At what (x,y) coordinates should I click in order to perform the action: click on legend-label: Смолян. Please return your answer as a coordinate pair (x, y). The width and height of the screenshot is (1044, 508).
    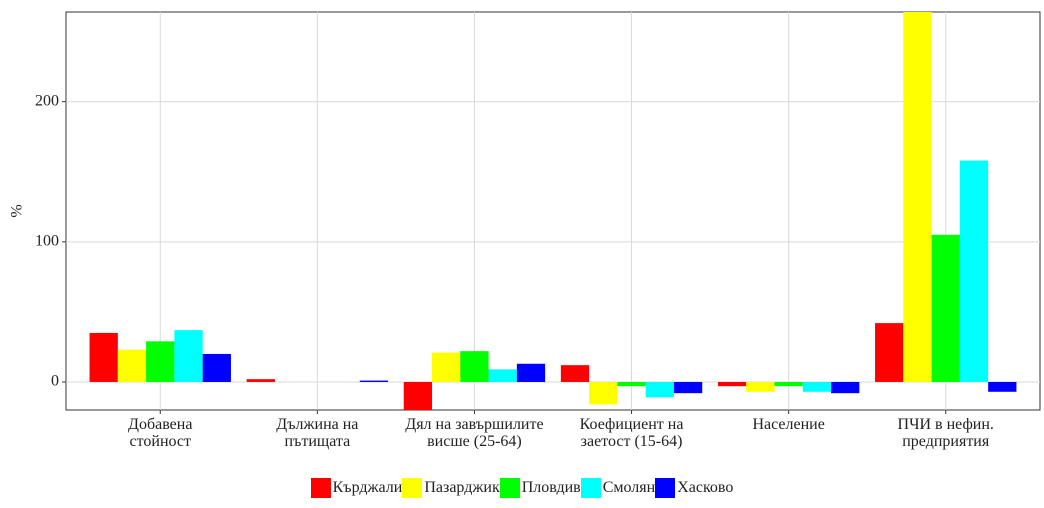
    Looking at the image, I should click on (629, 487).